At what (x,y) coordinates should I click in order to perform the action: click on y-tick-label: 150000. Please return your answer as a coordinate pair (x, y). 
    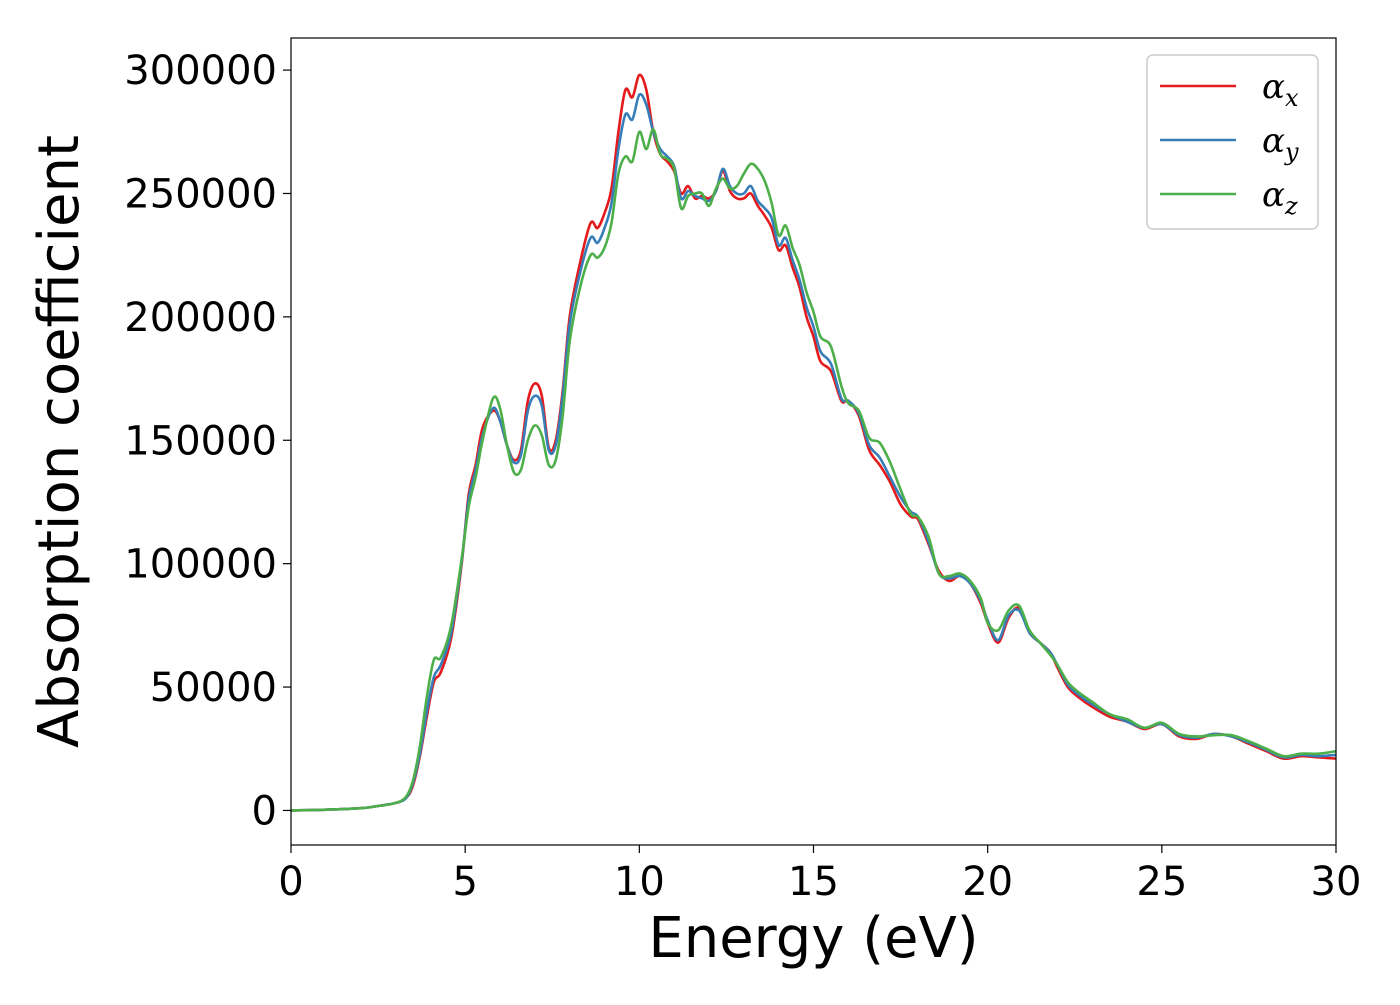
    Looking at the image, I should click on (200, 441).